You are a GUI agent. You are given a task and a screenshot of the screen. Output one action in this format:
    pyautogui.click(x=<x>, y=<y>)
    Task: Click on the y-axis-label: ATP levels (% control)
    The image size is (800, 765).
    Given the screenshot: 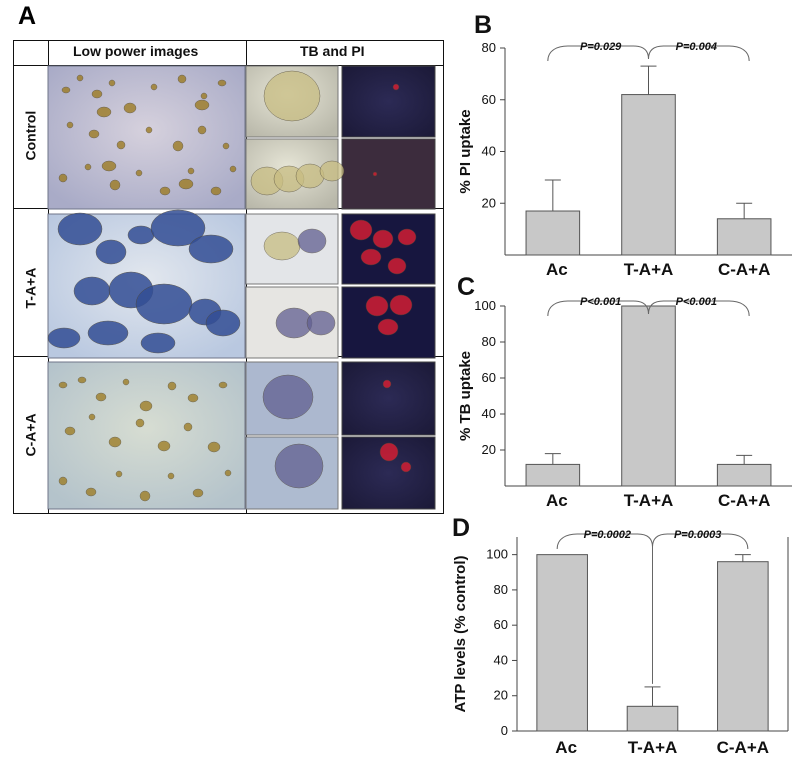 What is the action you would take?
    pyautogui.click(x=460, y=634)
    